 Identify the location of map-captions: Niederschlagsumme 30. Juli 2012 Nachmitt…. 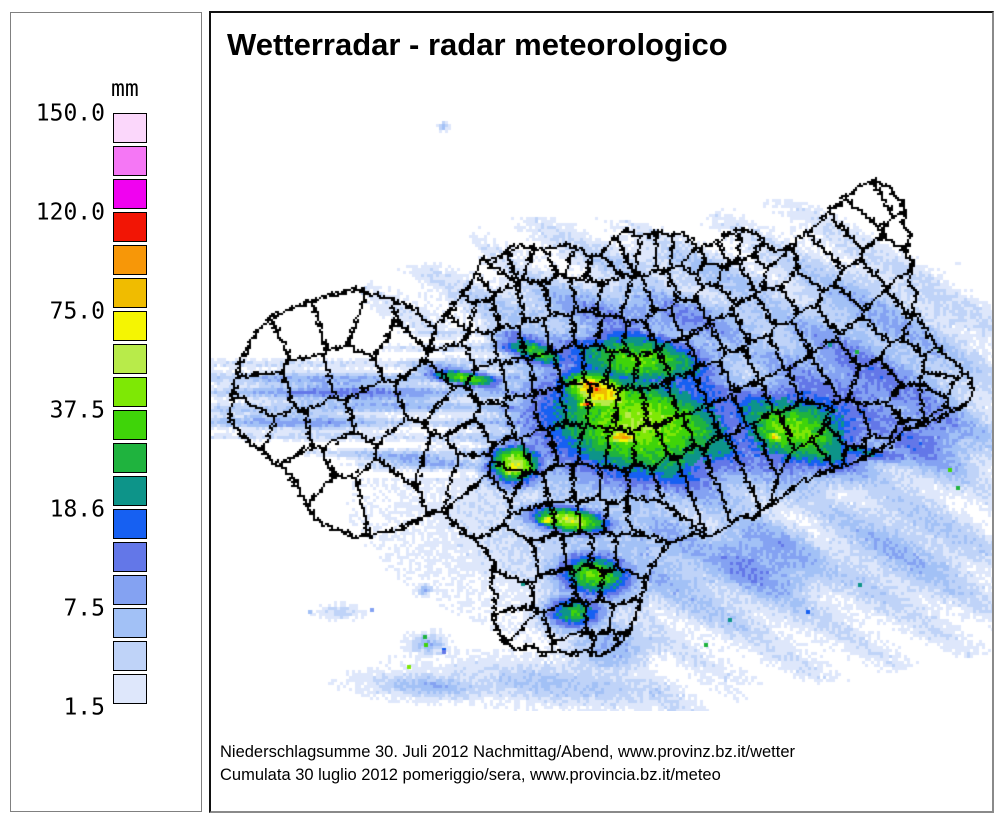
(507, 764).